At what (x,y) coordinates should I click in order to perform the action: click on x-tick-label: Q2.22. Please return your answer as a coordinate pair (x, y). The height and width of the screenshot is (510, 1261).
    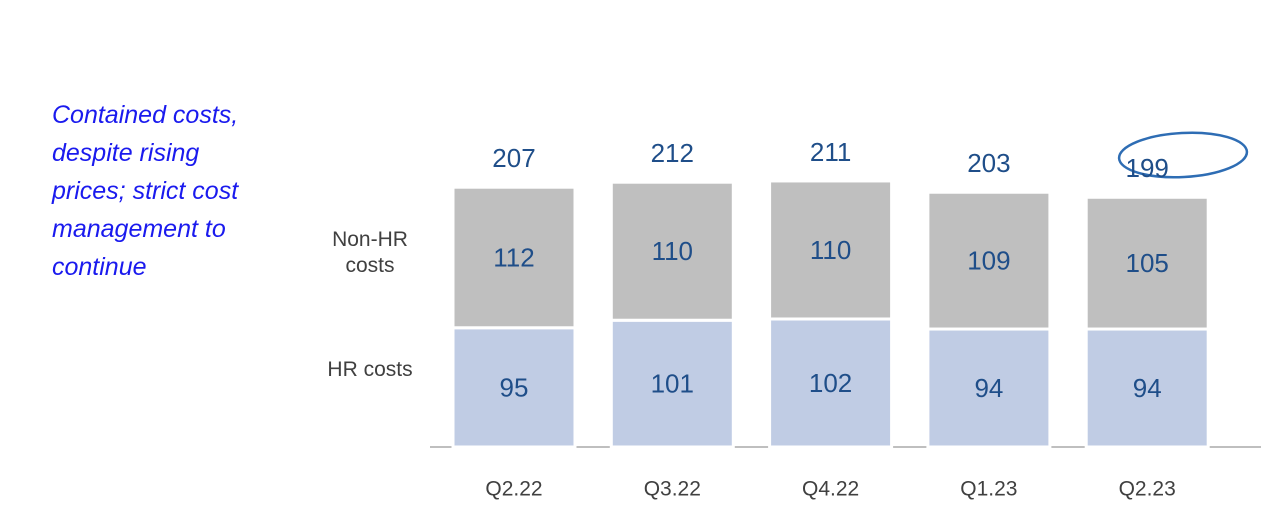
    Looking at the image, I should click on (513, 489).